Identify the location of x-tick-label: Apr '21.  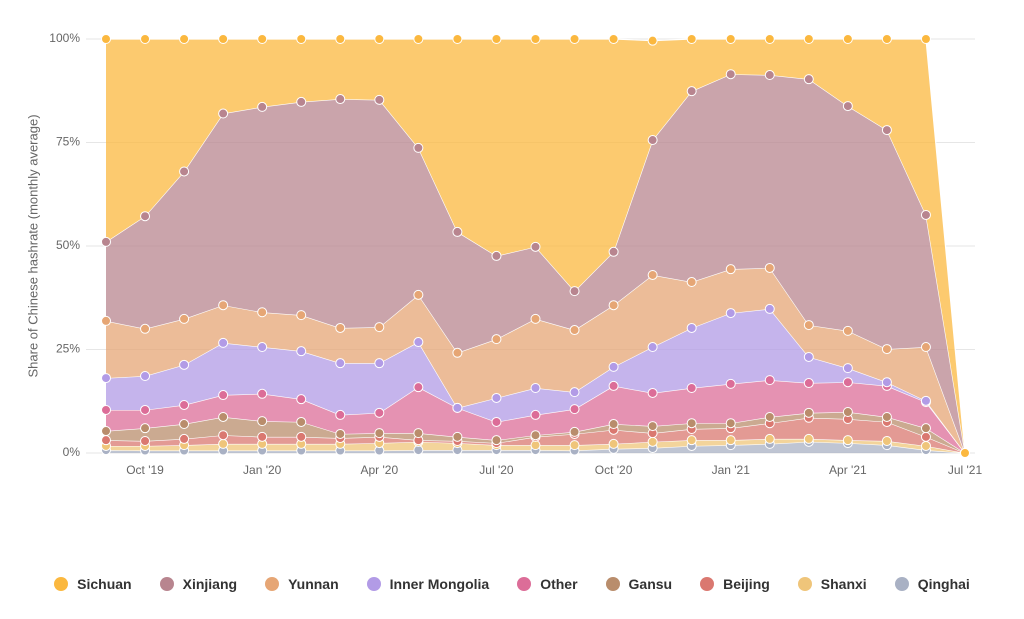
(848, 470).